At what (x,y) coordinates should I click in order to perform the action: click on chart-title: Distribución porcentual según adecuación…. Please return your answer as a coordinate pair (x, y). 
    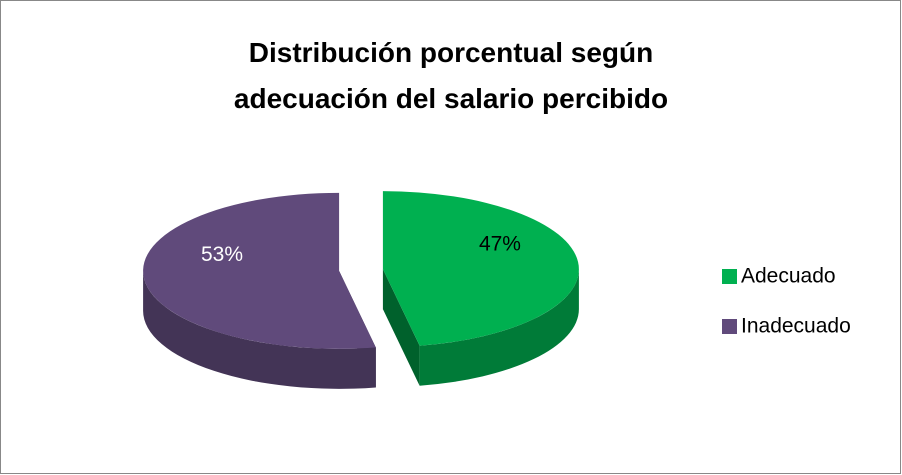
    Looking at the image, I should click on (451, 75).